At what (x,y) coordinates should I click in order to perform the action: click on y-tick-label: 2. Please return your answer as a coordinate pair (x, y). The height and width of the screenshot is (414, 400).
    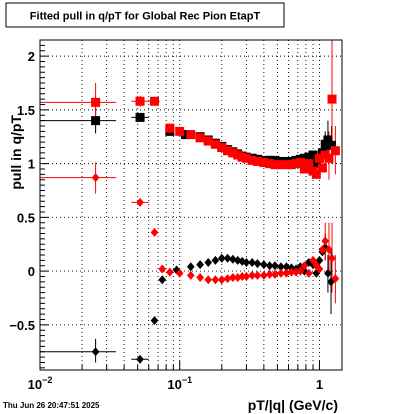
    Looking at the image, I should click on (31, 56).